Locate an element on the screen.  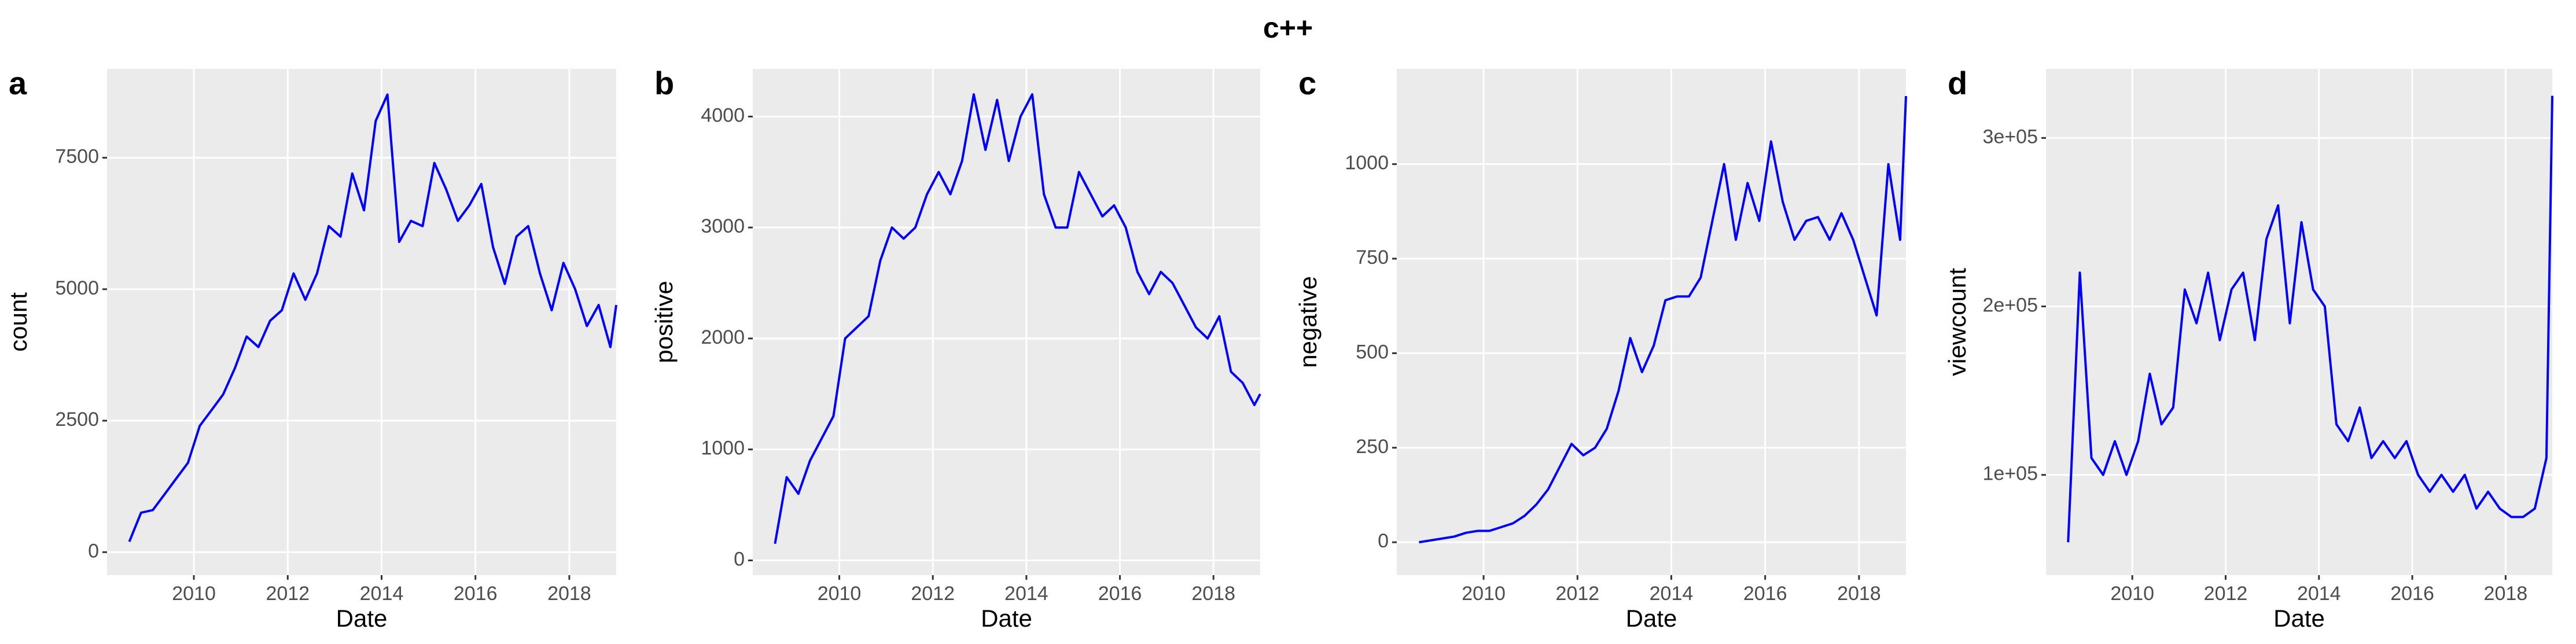
panel-label: d is located at coordinates (1957, 83).